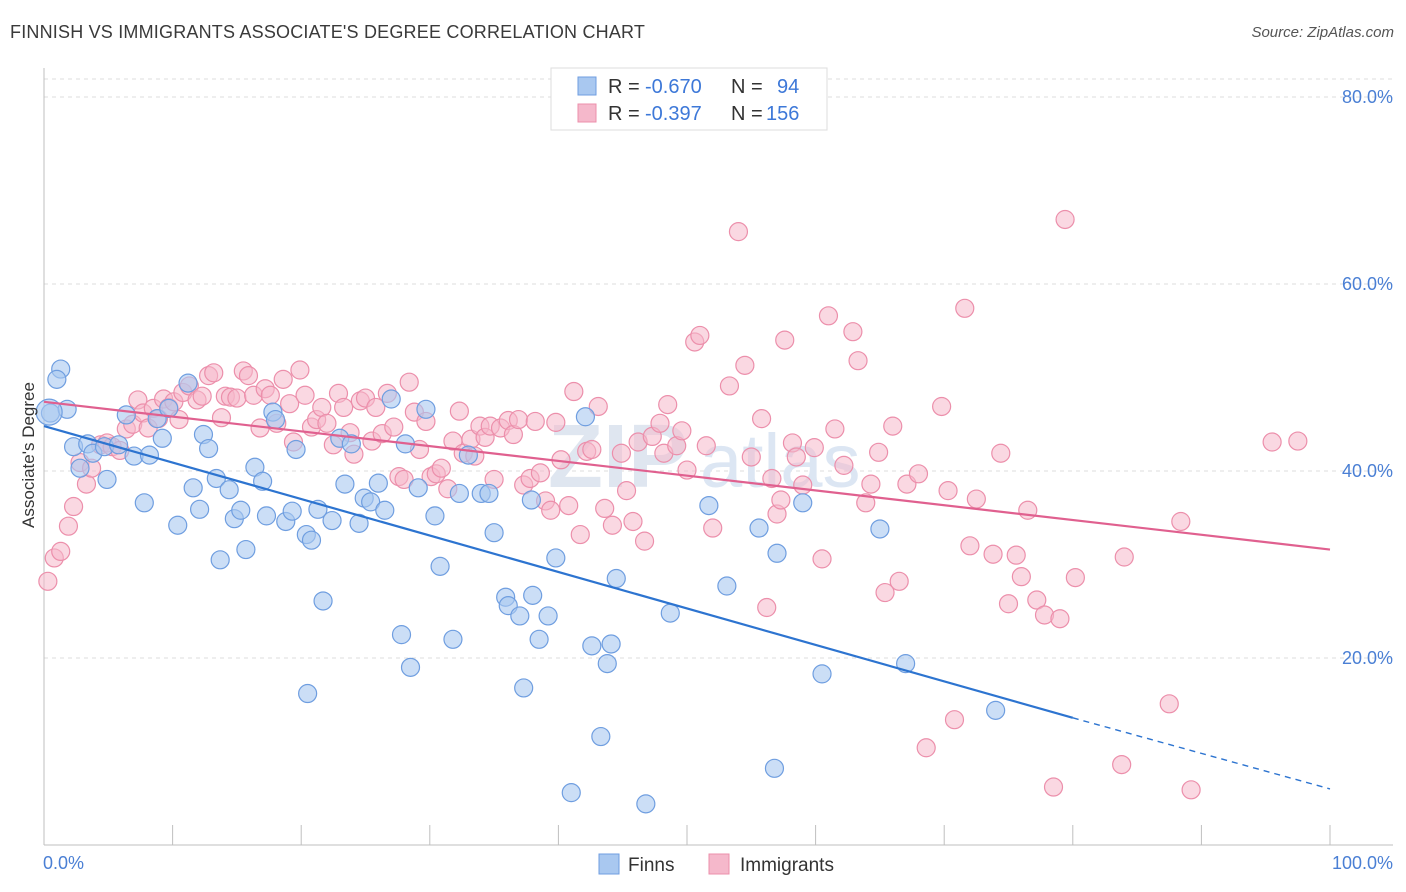 This screenshot has height=892, width=1406. What do you see at coordinates (719, 864) in the screenshot?
I see `bottom-legend-immigrants-swatch` at bounding box center [719, 864].